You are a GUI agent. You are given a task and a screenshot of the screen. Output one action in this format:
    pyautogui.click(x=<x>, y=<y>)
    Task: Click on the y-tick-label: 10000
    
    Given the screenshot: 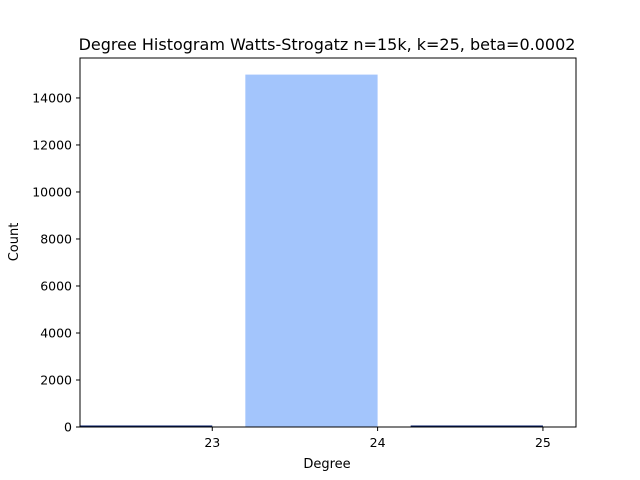 What is the action you would take?
    pyautogui.click(x=52, y=191)
    